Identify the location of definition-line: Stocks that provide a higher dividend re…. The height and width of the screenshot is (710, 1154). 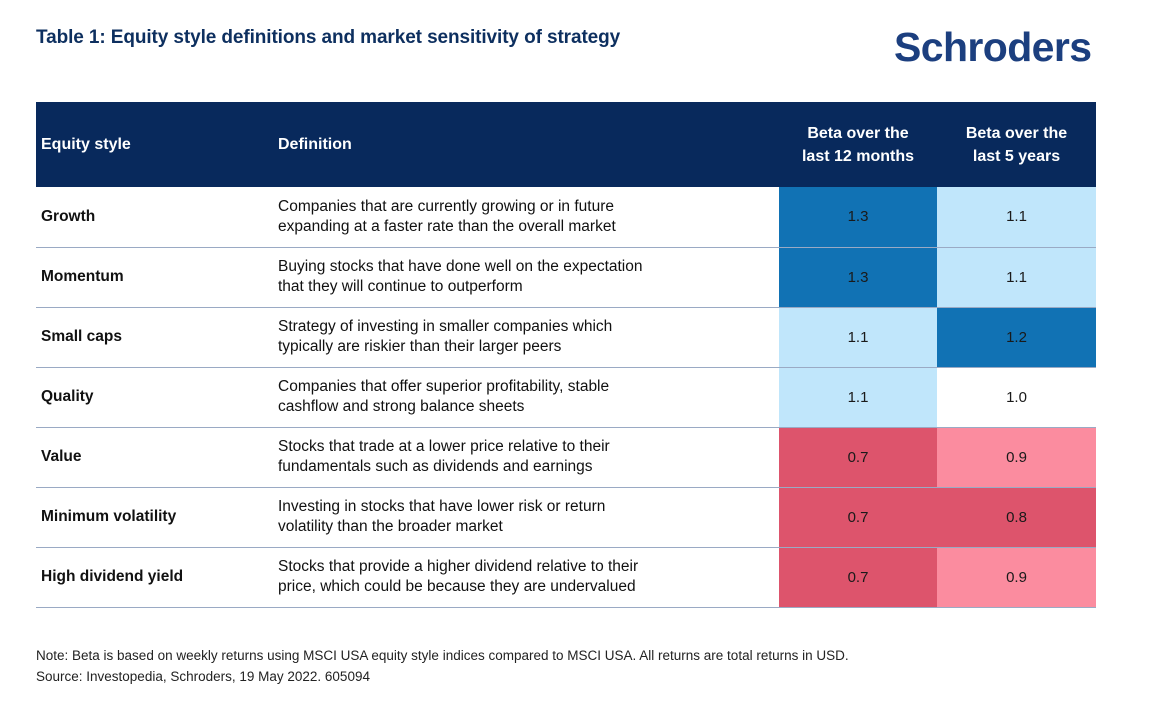
(458, 566).